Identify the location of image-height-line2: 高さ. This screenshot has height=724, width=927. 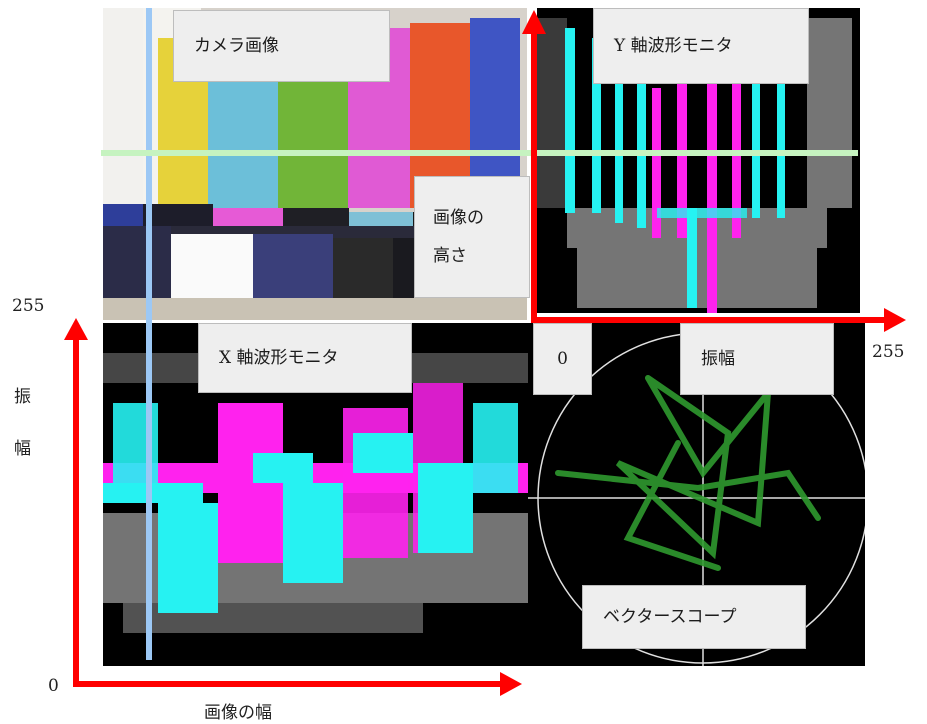
(450, 256).